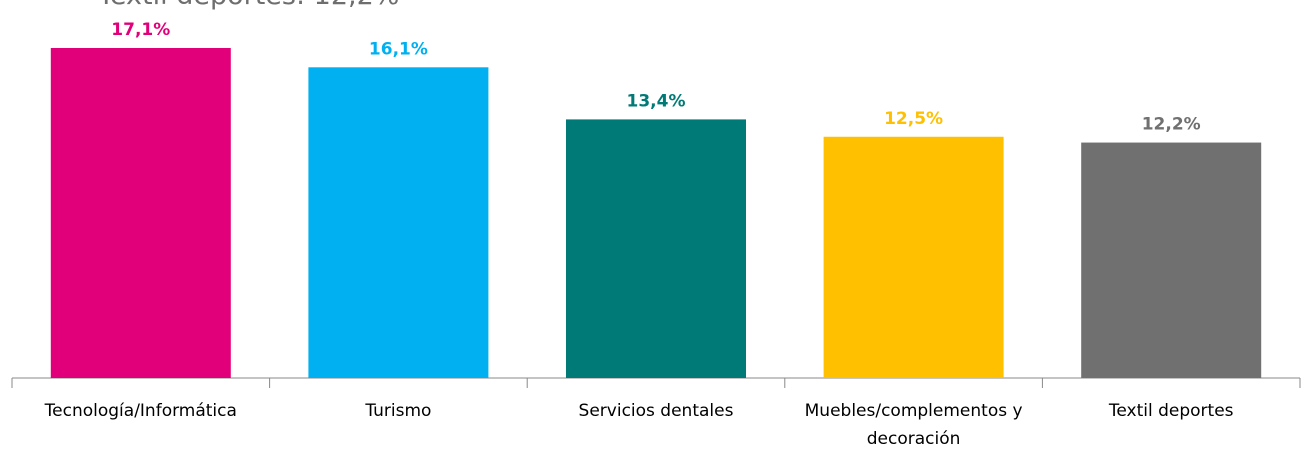 Image resolution: width=1313 pixels, height=453 pixels. What do you see at coordinates (398, 49) in the screenshot?
I see `value-label: 16,1%` at bounding box center [398, 49].